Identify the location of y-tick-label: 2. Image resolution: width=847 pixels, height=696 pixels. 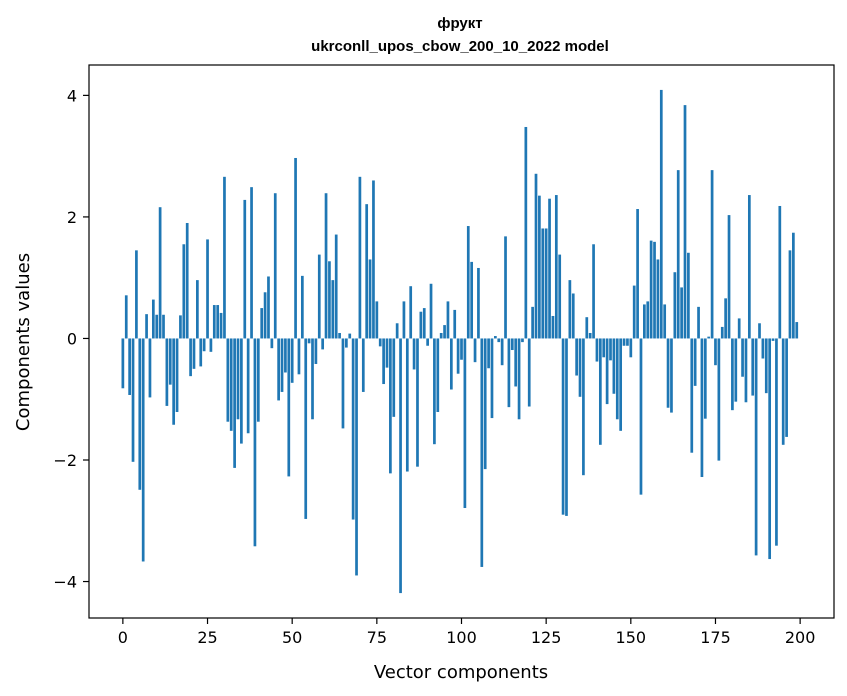
(72, 217).